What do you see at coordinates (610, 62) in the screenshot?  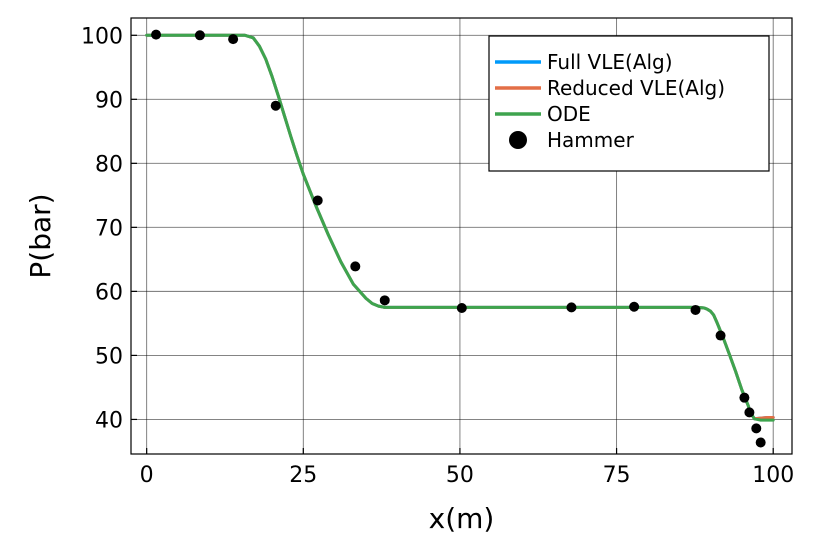 I see `legend-label: Full VLE(Alg)` at bounding box center [610, 62].